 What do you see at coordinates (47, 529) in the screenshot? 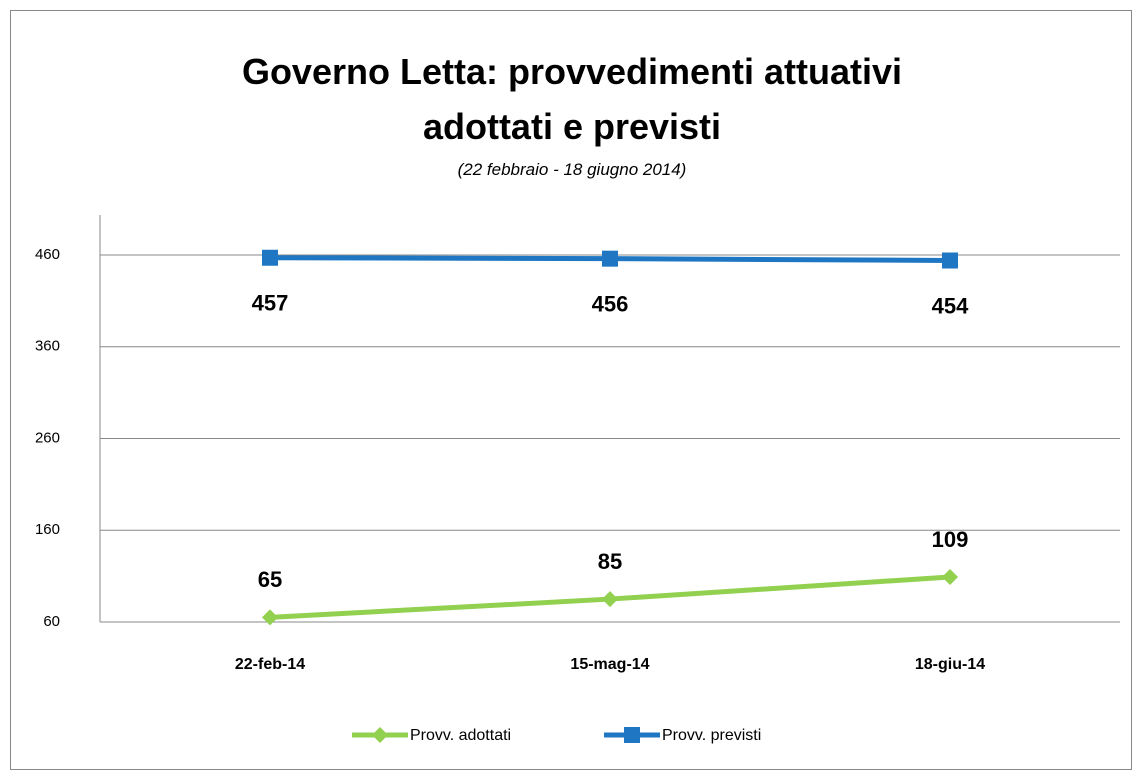
I see `y-tick-label: 160` at bounding box center [47, 529].